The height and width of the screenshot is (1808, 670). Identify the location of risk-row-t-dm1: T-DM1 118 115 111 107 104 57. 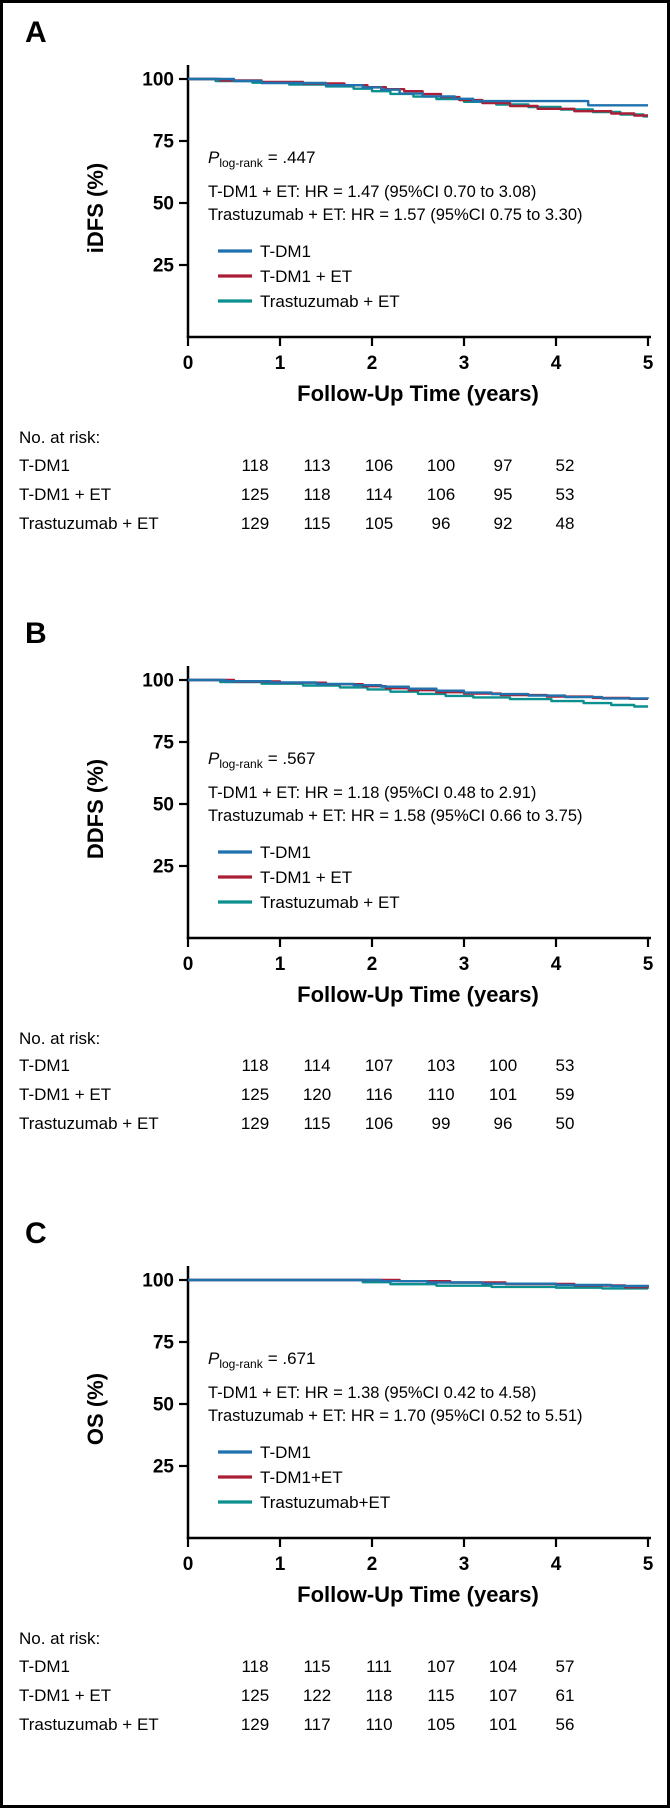
(343, 1666).